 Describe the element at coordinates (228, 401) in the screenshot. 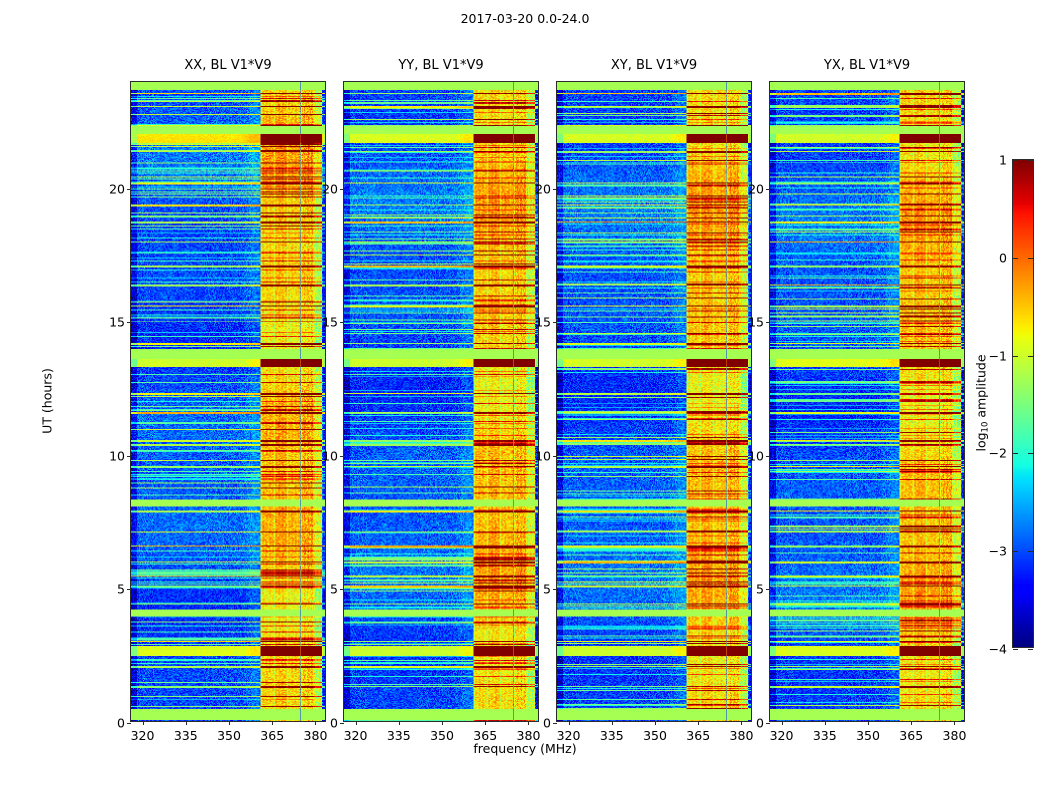

I see `heatmap-xx` at that location.